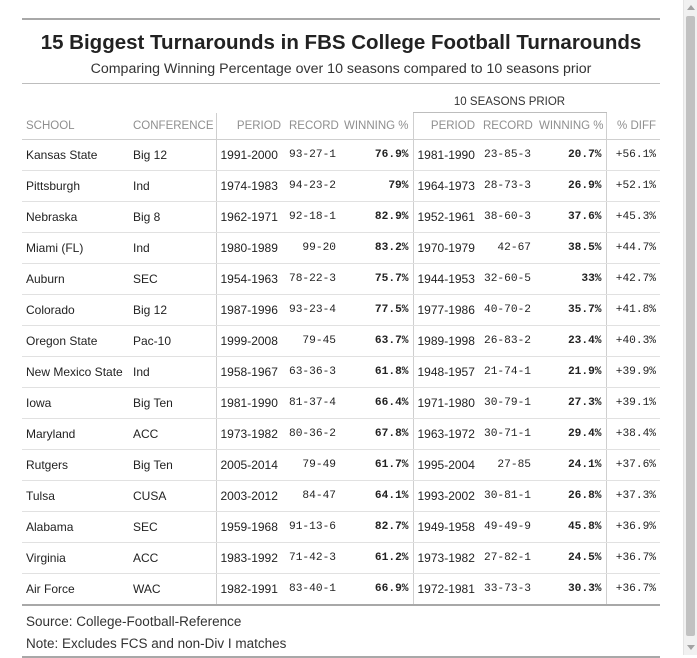 Image resolution: width=697 pixels, height=658 pixels. Describe the element at coordinates (507, 155) in the screenshot. I see `cell-prior-record: 23-85-3` at that location.